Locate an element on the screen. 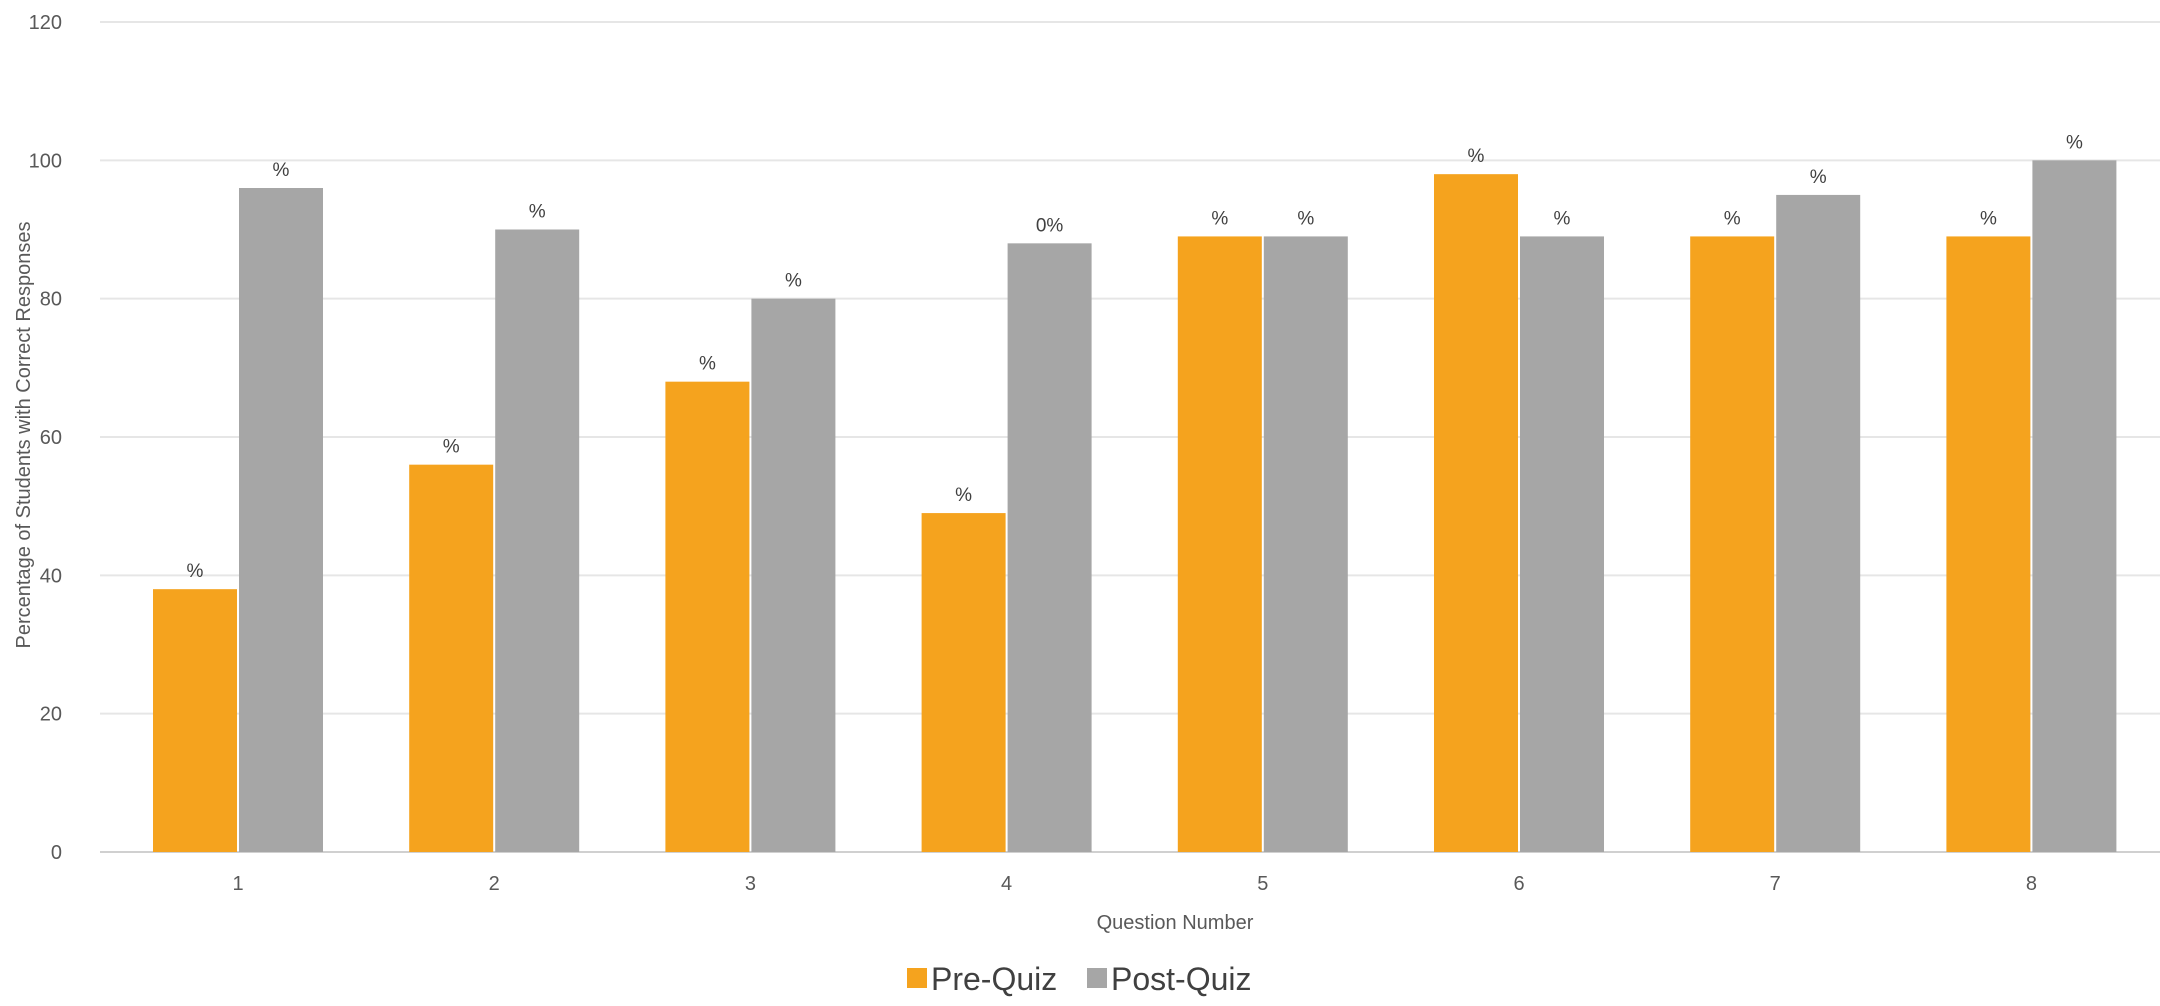 This screenshot has height=1006, width=2160. pre-quiz-data-label-8: % is located at coordinates (1988, 218).